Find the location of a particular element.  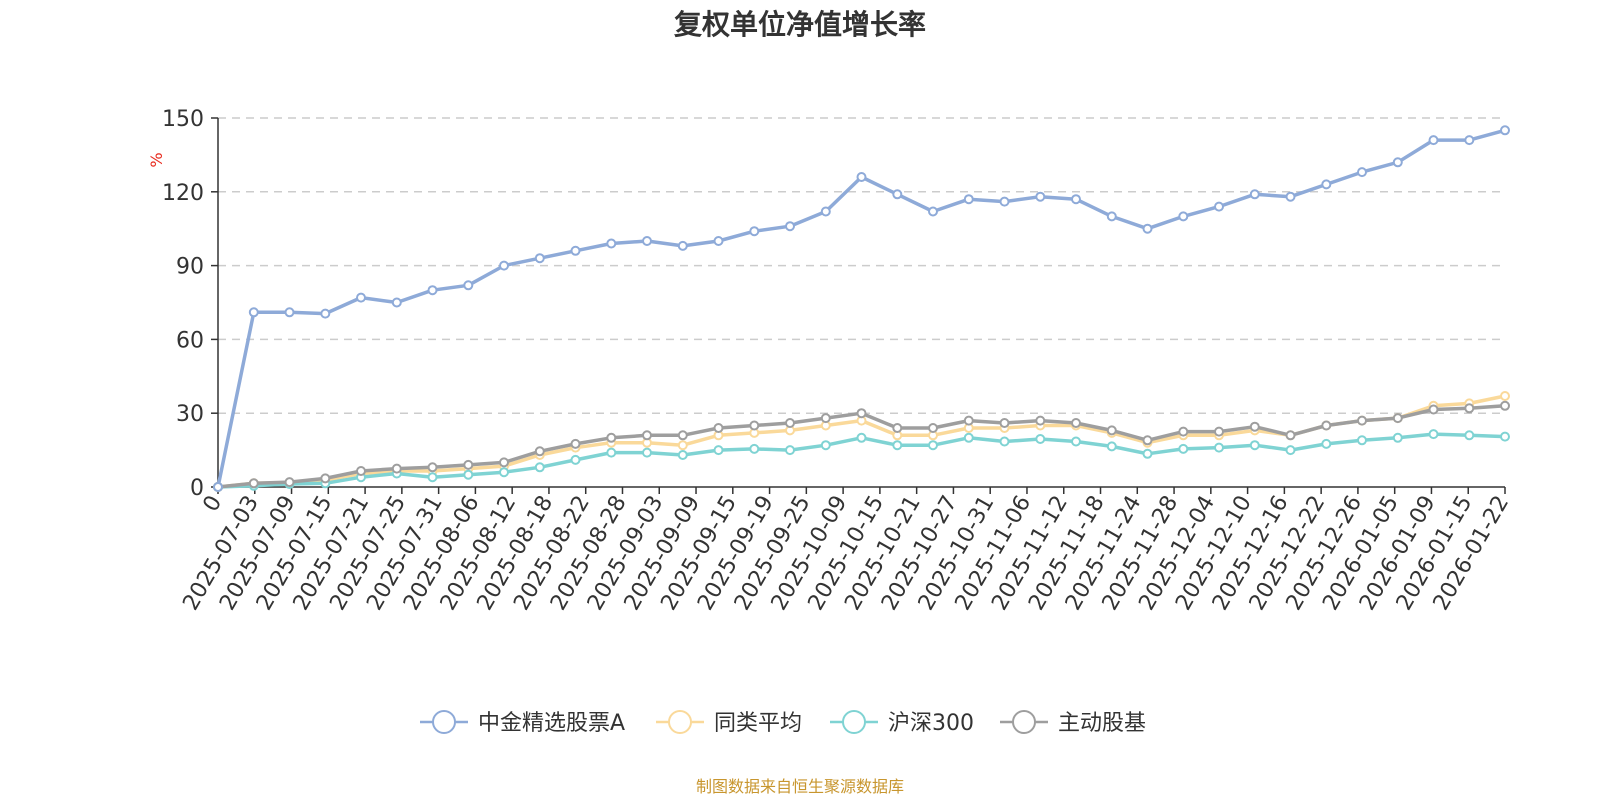

y-tick-label: 60 is located at coordinates (190, 340).